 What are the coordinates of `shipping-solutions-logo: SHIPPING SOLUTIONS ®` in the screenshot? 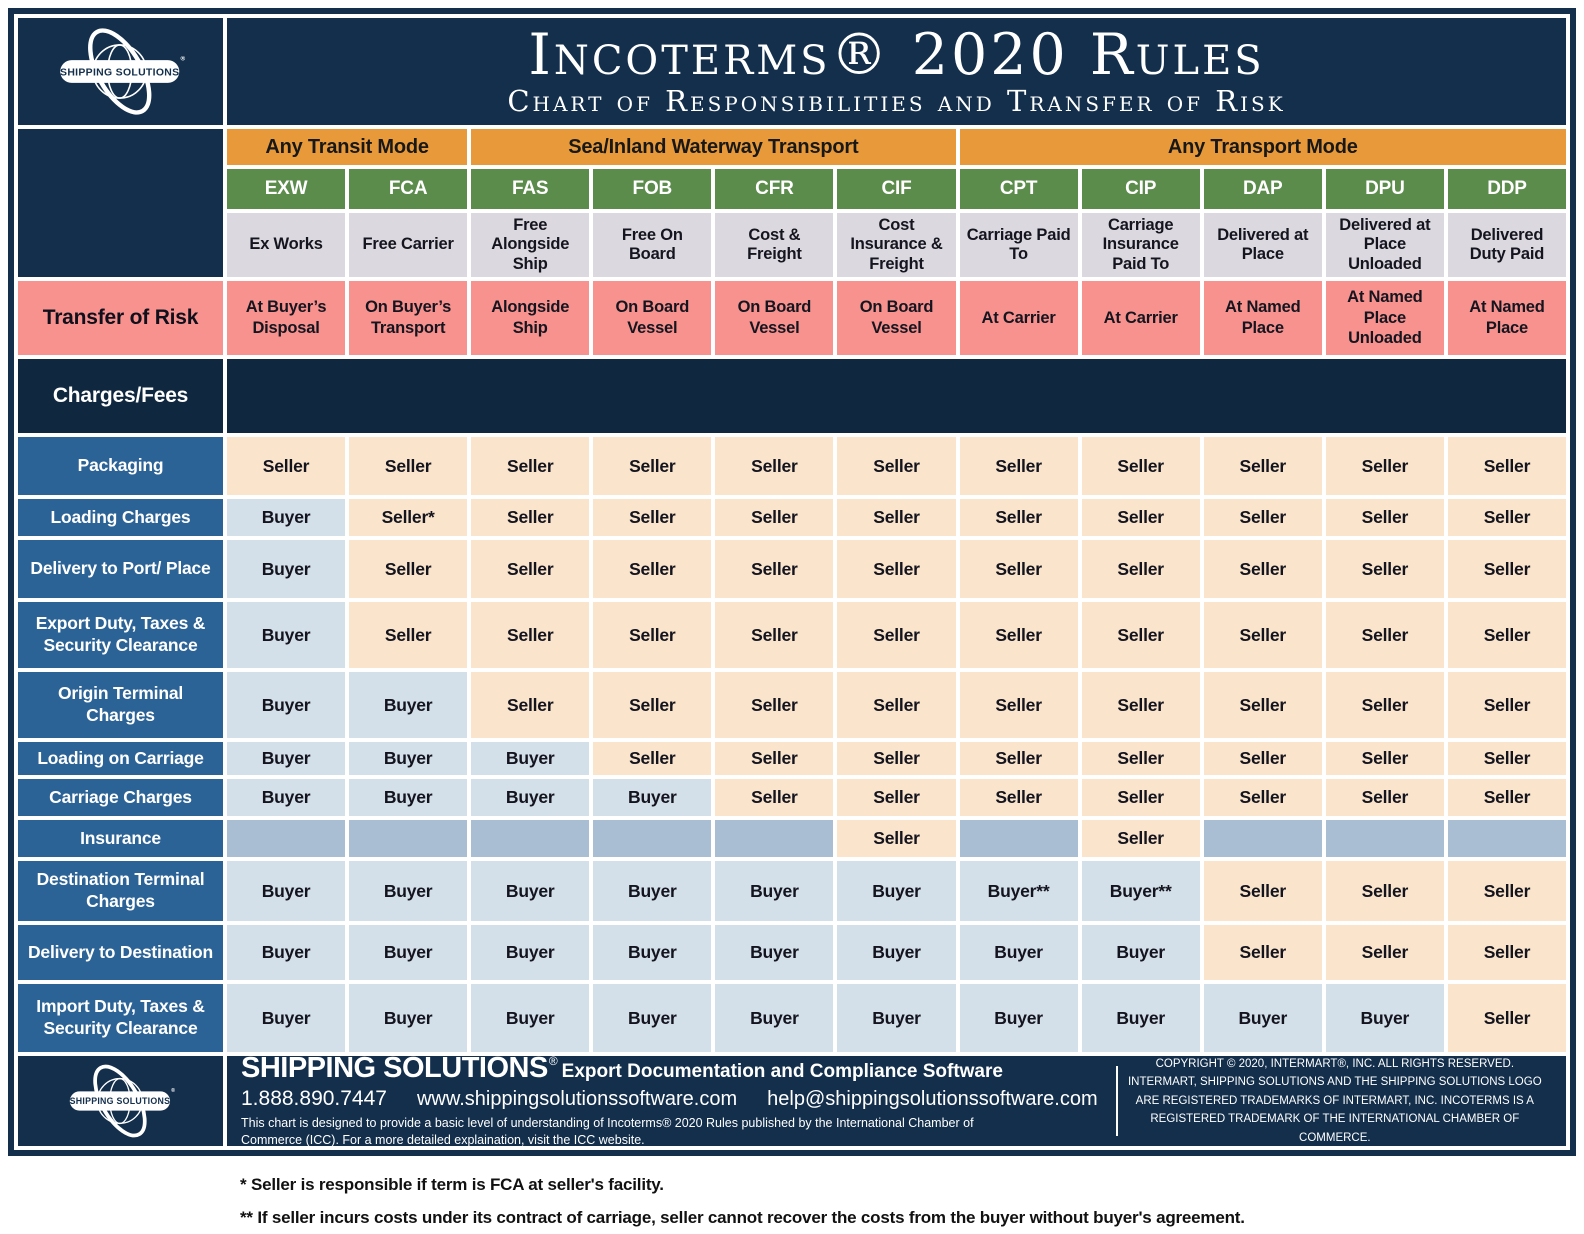 It's located at (120, 71).